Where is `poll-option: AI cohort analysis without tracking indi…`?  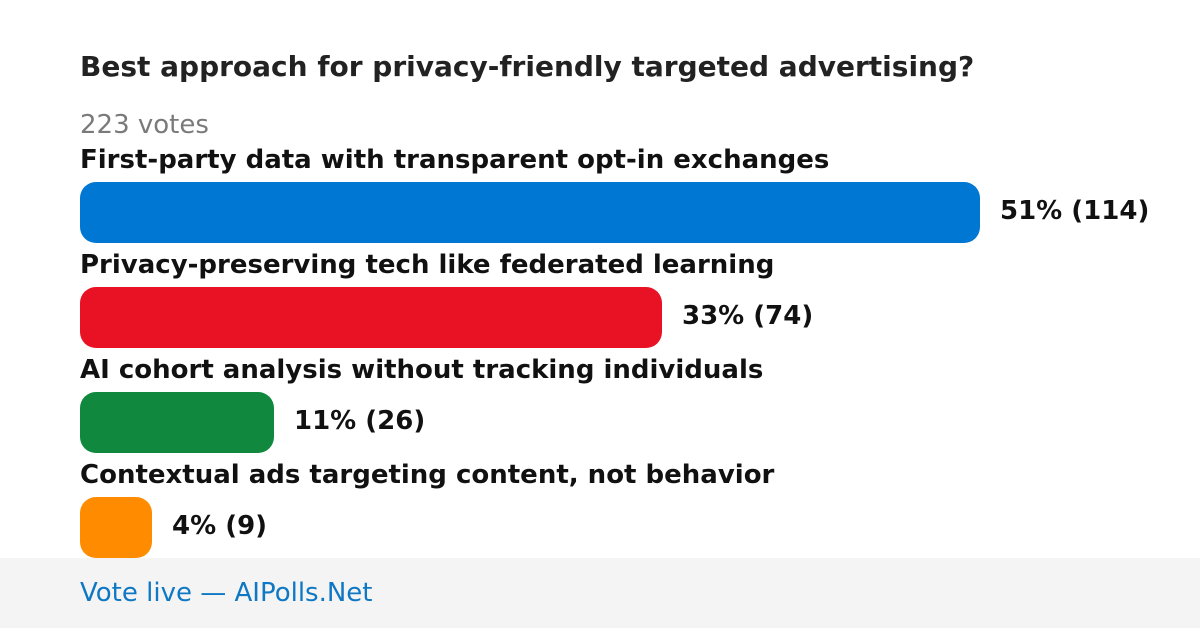
poll-option: AI cohort analysis without tracking indi… is located at coordinates (630, 405).